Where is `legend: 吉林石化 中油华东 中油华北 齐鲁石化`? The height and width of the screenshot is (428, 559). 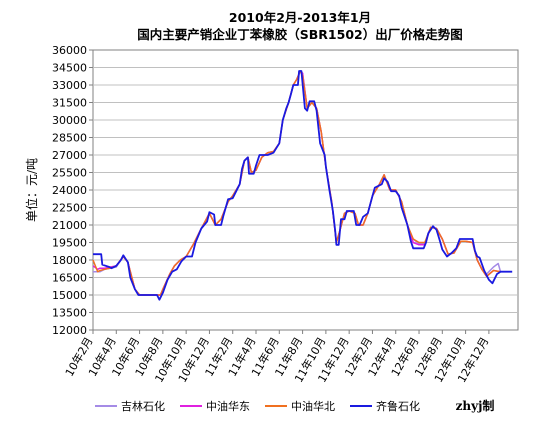
legend: 吉林石化 中油华东 中油华北 齐鲁石化 is located at coordinates (257, 406).